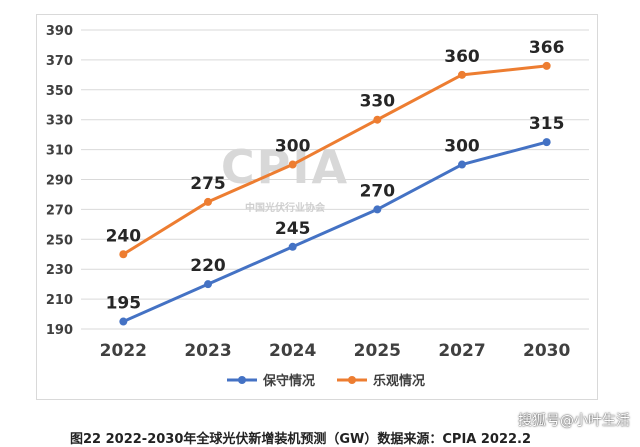  What do you see at coordinates (59, 300) in the screenshot?
I see `y-tick-label: 210` at bounding box center [59, 300].